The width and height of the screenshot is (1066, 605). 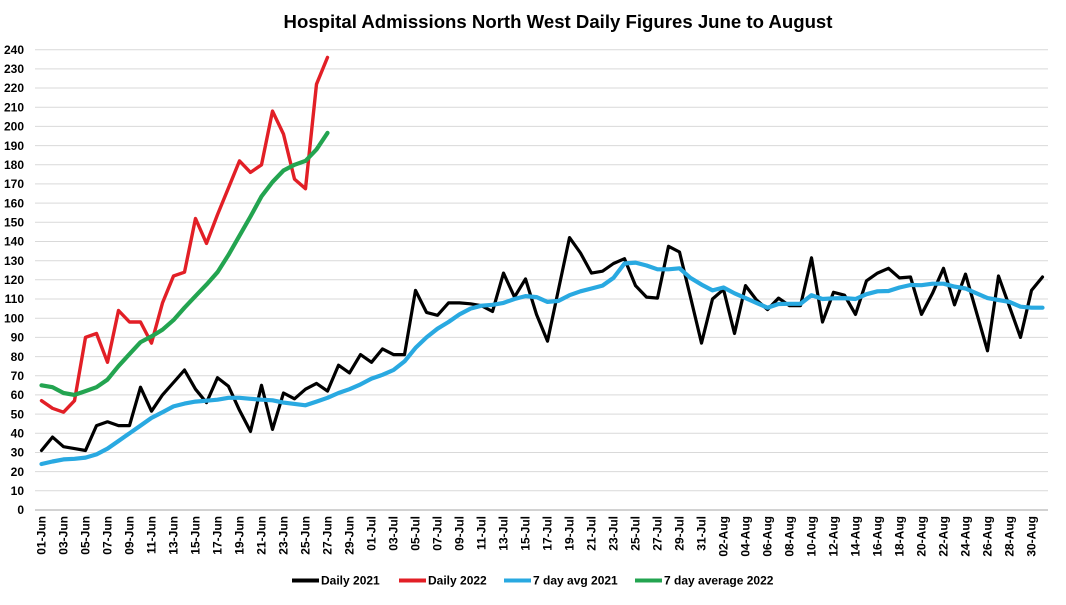 I want to click on svg-text: 30, so click(x=18, y=453).